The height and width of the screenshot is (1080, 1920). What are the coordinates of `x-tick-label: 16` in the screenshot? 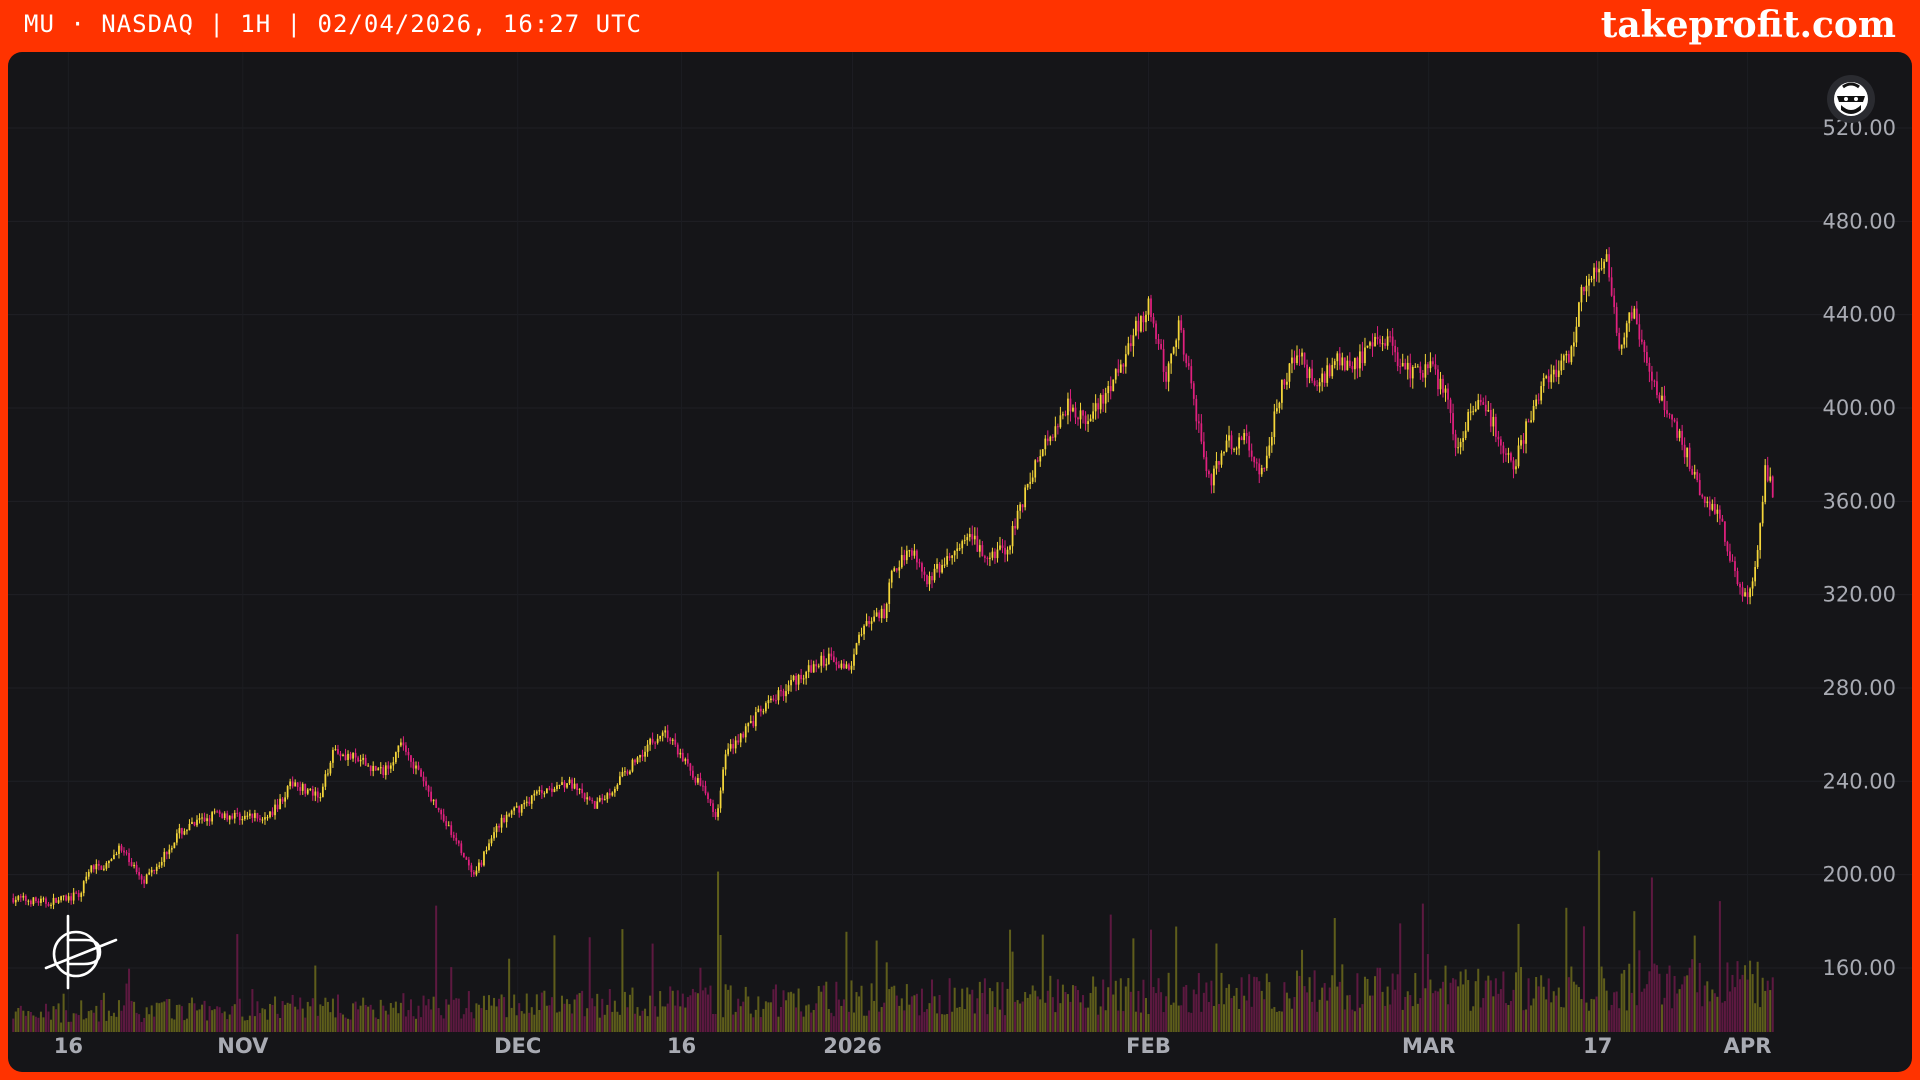 It's located at (681, 1046).